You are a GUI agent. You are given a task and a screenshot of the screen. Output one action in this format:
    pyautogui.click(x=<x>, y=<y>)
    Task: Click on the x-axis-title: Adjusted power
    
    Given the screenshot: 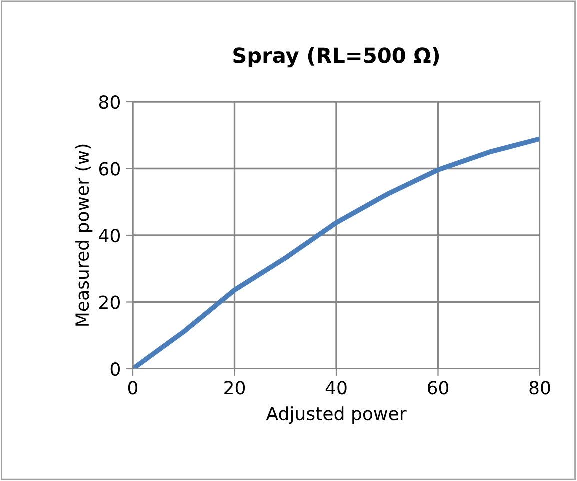 What is the action you would take?
    pyautogui.click(x=336, y=415)
    